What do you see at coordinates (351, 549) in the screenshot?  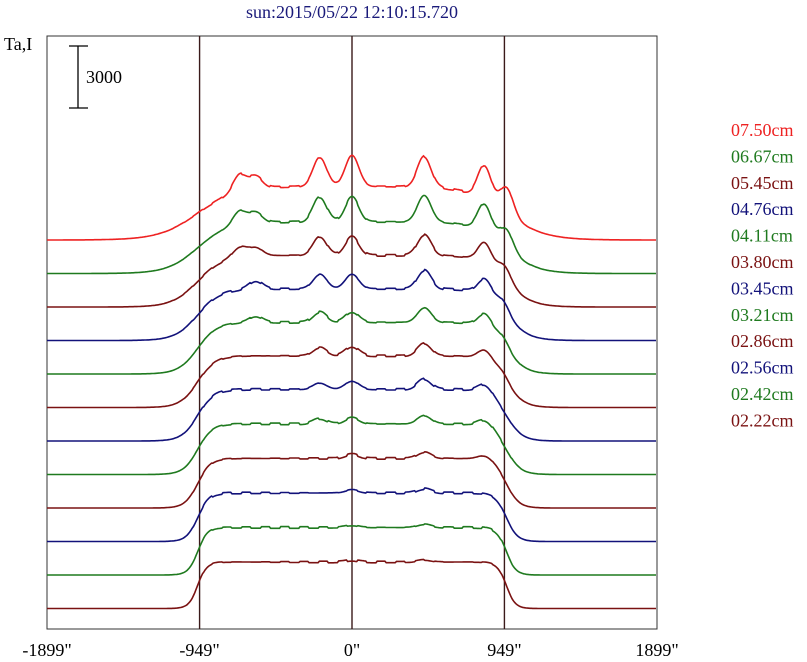 I see `series-line-02.42cm` at bounding box center [351, 549].